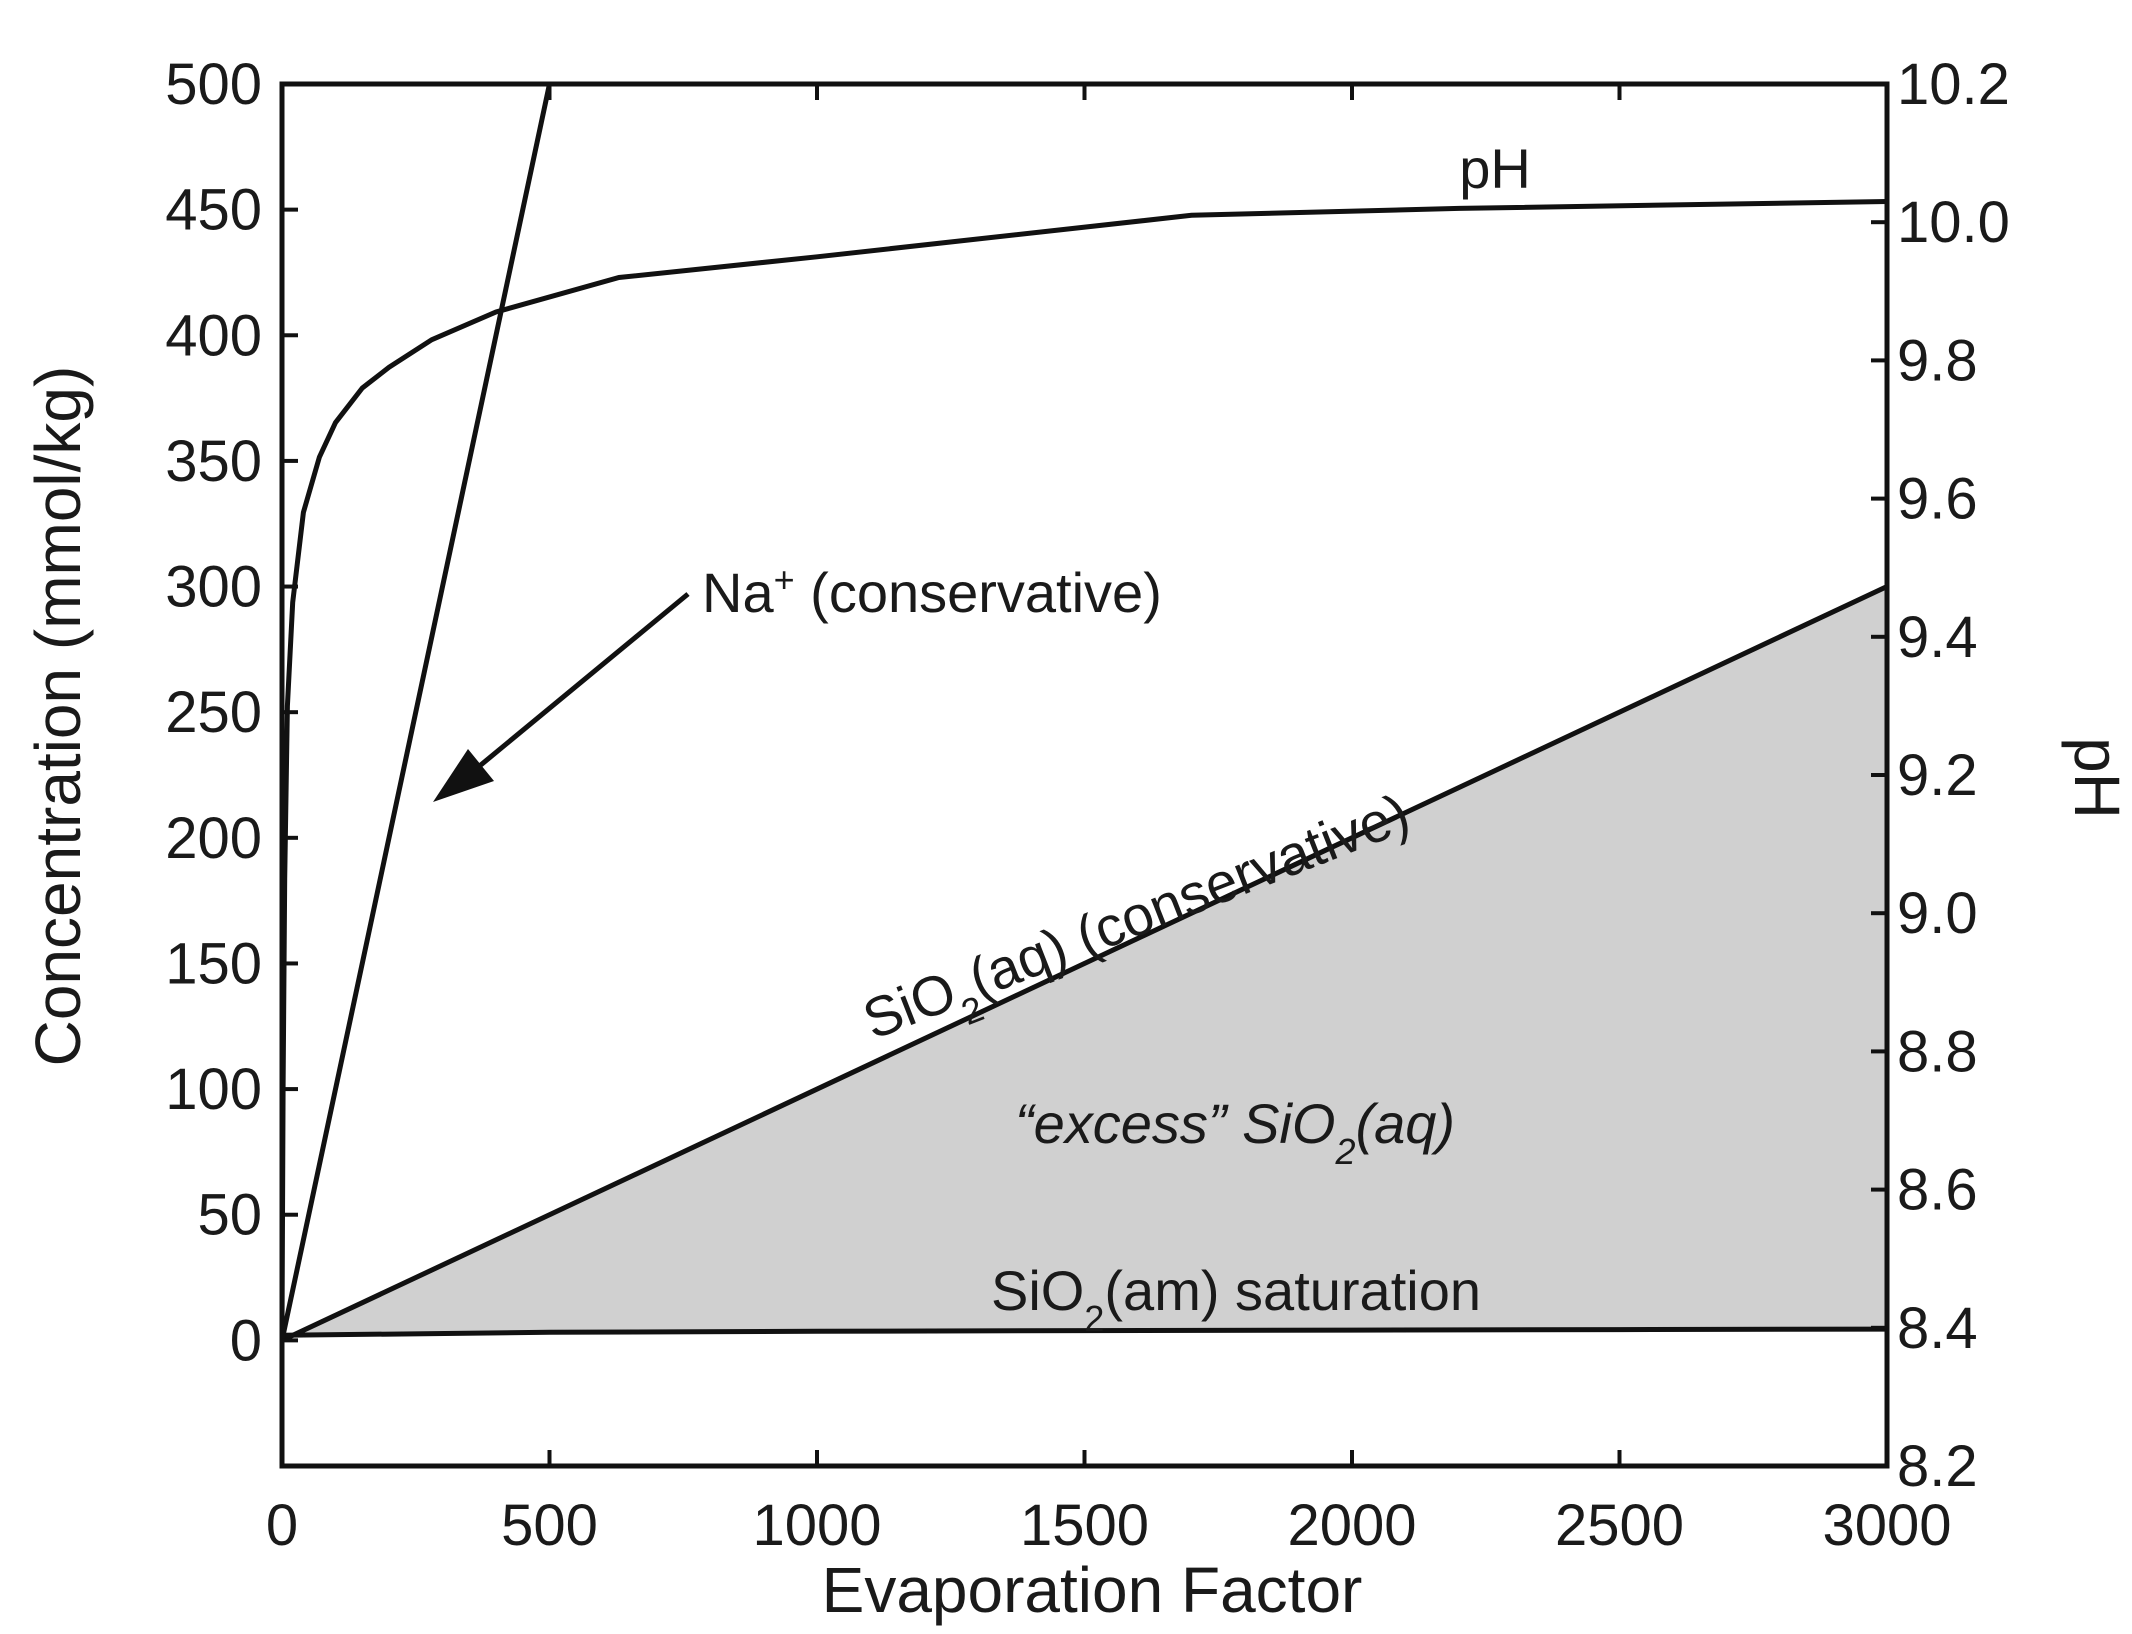 Image resolution: width=2132 pixels, height=1634 pixels. I want to click on x-tick-label: 1500, so click(1084, 1525).